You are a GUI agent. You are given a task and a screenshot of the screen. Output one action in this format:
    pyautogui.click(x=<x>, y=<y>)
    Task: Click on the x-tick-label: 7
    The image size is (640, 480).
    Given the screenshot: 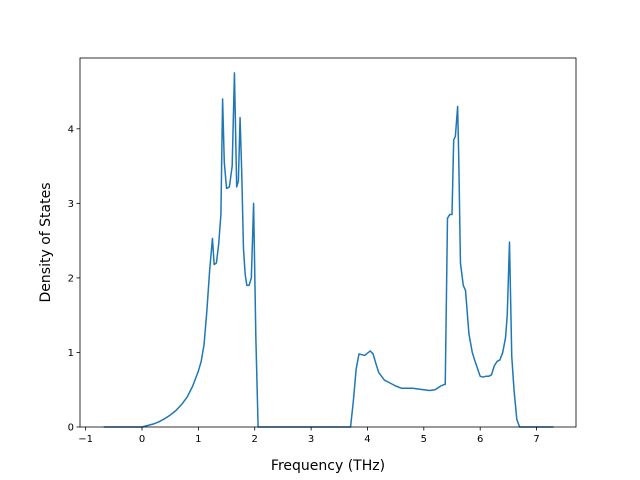 What is the action you would take?
    pyautogui.click(x=536, y=439)
    